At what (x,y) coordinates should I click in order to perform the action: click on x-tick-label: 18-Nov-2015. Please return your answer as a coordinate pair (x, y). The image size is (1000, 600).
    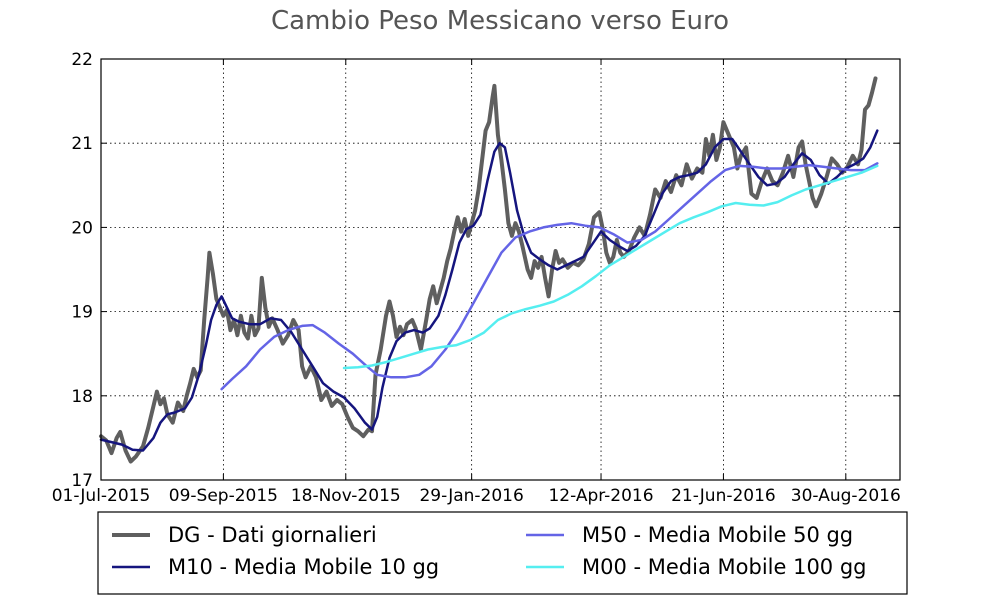
    Looking at the image, I should click on (346, 496).